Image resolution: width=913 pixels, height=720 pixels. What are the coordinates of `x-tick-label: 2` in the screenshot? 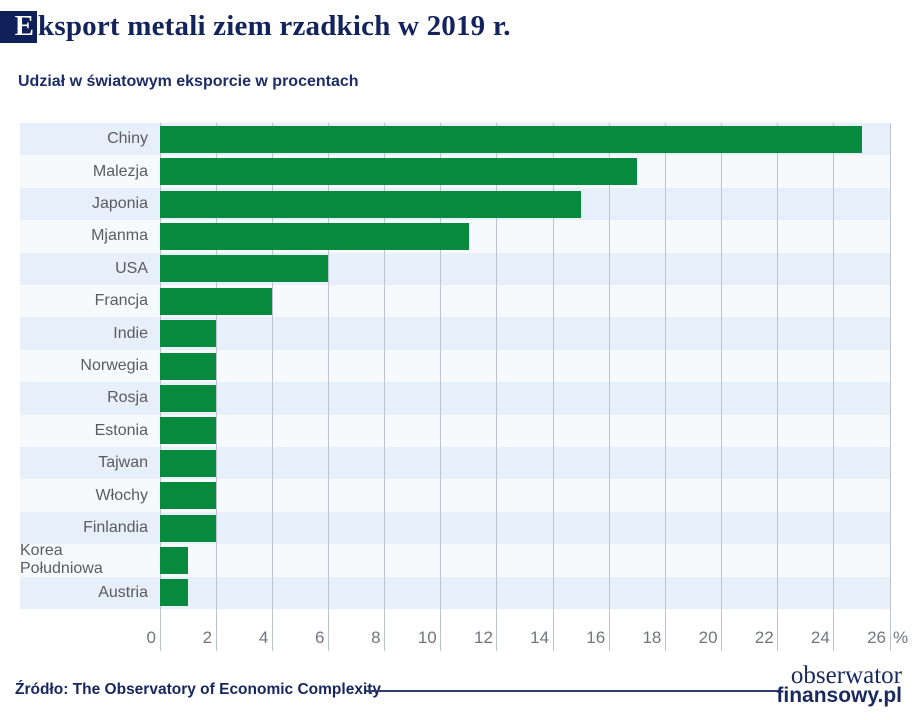 It's located at (207, 637).